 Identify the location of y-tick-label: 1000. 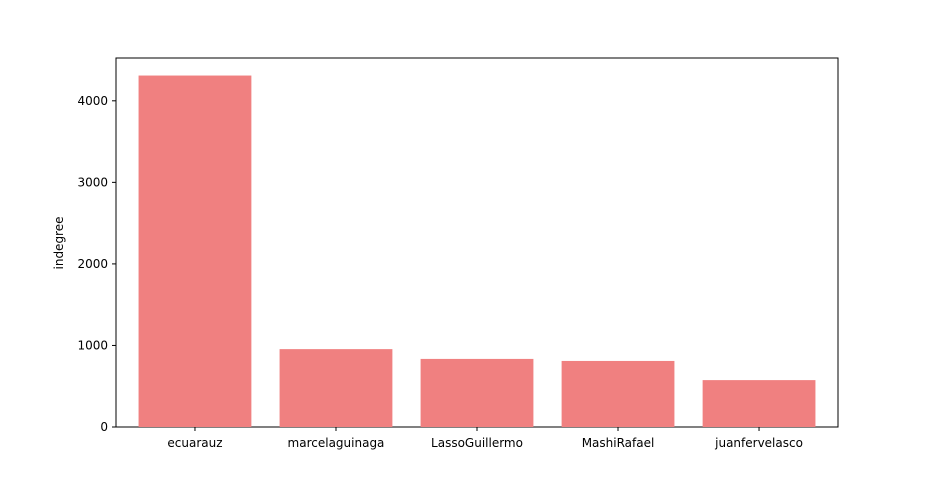
(92, 345).